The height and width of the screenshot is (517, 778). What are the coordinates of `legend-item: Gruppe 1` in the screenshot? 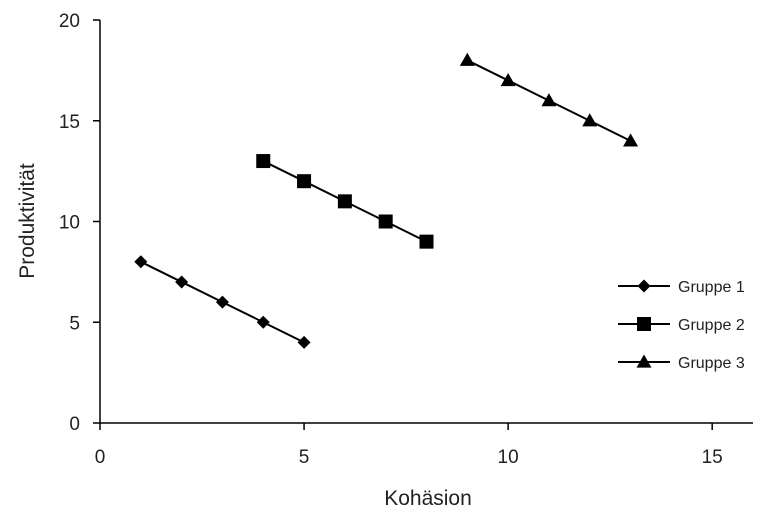 It's located at (681, 287).